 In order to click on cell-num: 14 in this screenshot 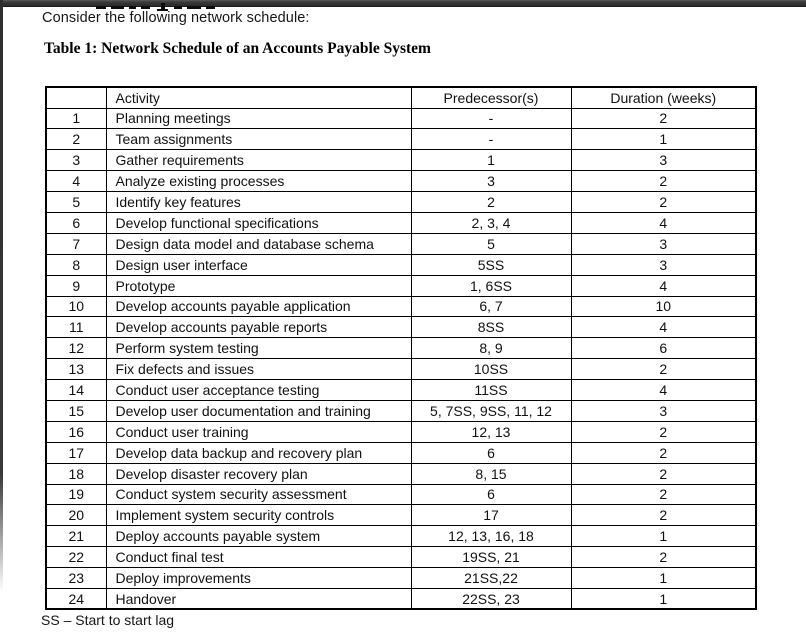, I will do `click(76, 390)`.